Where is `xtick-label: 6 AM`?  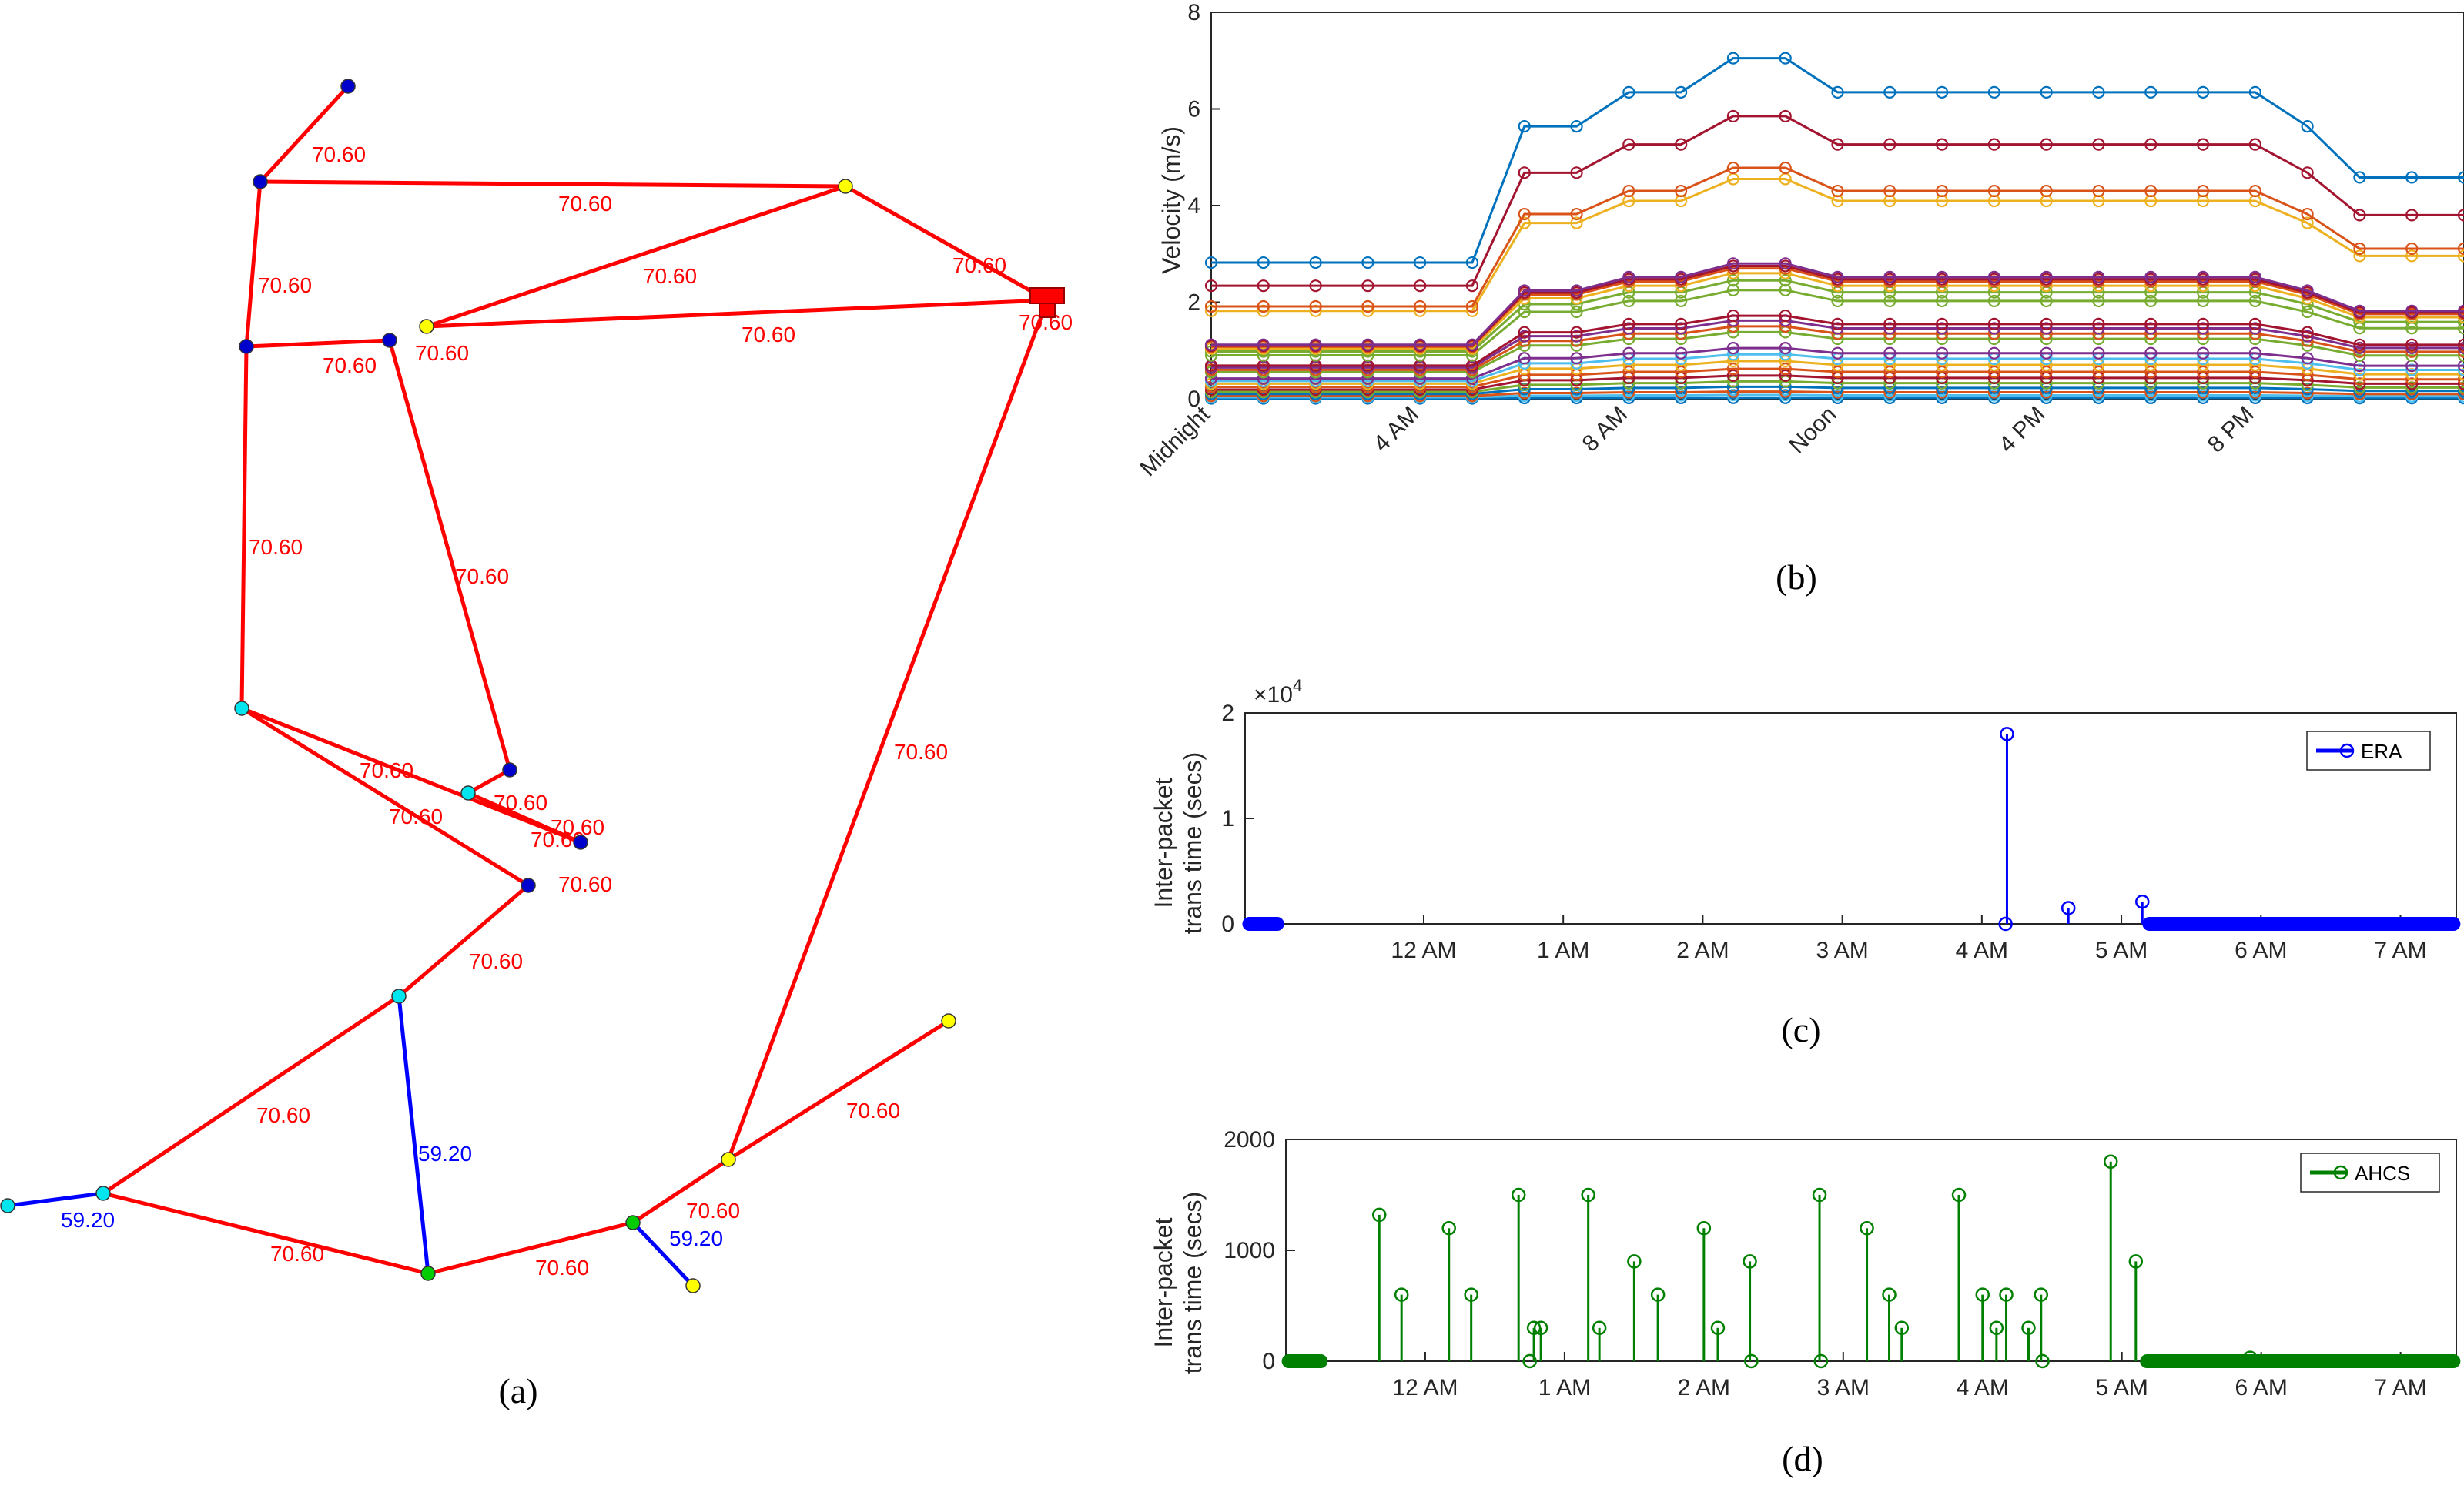
xtick-label: 6 AM is located at coordinates (2261, 951).